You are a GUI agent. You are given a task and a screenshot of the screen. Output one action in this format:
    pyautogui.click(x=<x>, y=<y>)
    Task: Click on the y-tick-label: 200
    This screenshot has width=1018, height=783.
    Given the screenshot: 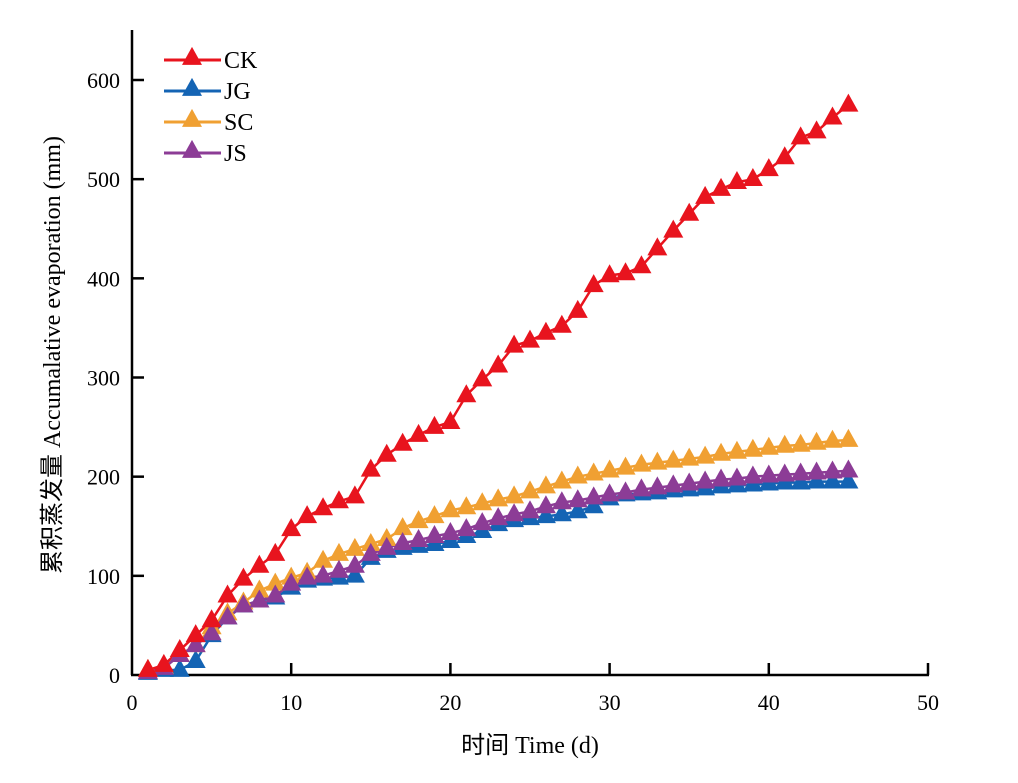 What is the action you would take?
    pyautogui.click(x=103, y=477)
    